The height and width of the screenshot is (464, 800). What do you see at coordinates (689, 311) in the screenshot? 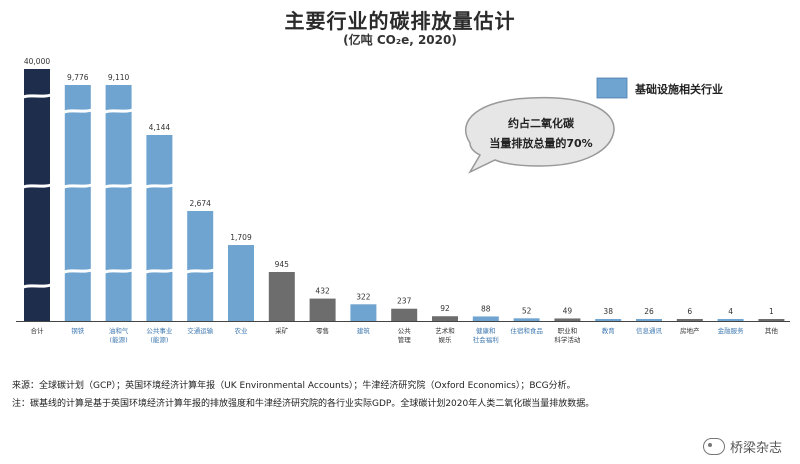
I see `bar-value-label: 6` at bounding box center [689, 311].